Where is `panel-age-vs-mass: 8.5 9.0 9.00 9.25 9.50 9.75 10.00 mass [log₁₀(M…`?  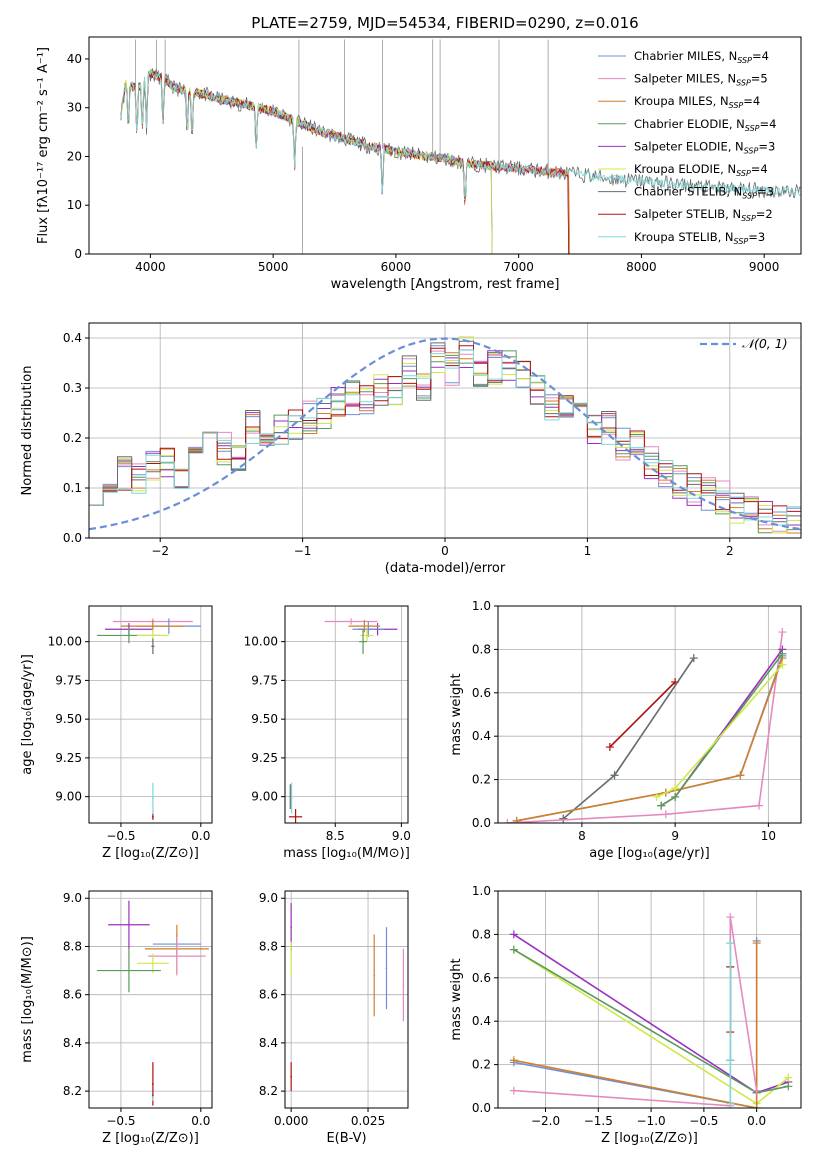
panel-age-vs-mass: 8.5 9.0 9.00 9.25 9.50 9.75 10.00 mass [log₁₀(M… is located at coordinates (327, 733).